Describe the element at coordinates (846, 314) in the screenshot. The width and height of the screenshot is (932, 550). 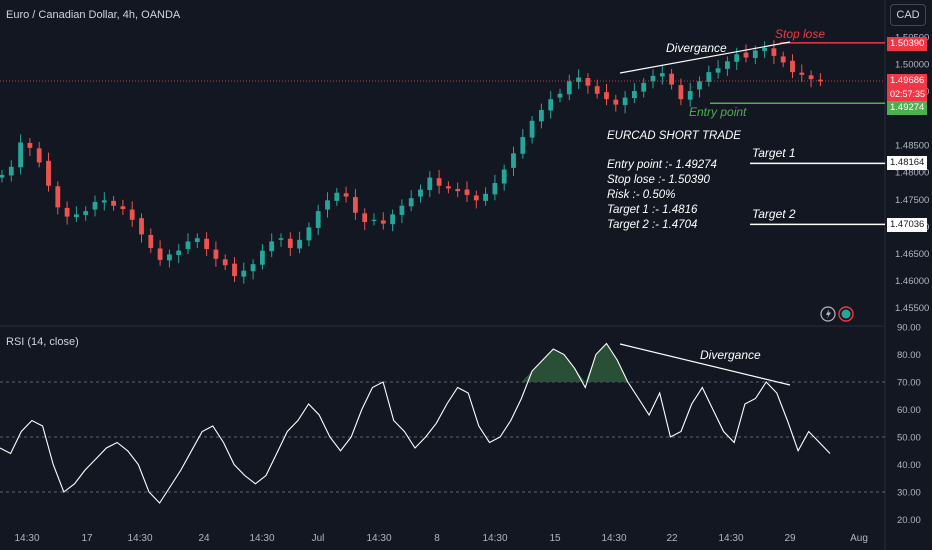
I see `replay-icon` at that location.